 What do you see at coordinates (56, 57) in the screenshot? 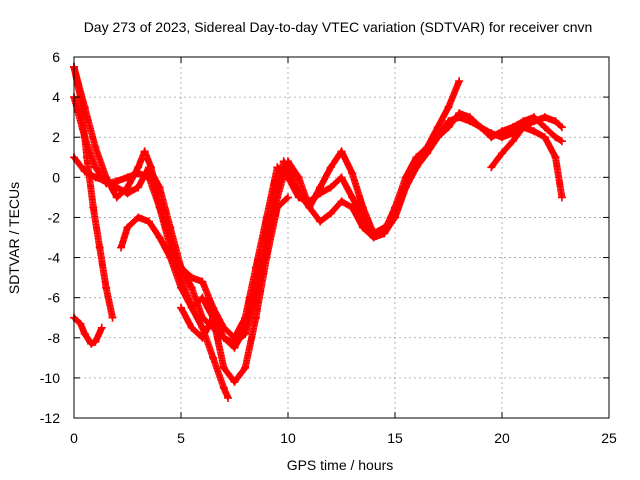
I see `y-tick-label: 6` at bounding box center [56, 57].